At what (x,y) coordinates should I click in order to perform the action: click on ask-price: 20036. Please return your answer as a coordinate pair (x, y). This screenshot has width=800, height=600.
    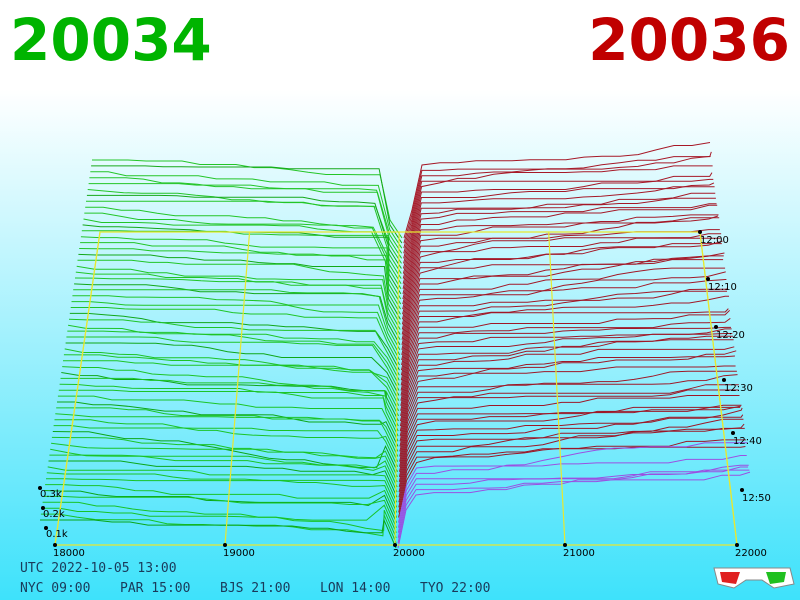
    Looking at the image, I should click on (689, 40).